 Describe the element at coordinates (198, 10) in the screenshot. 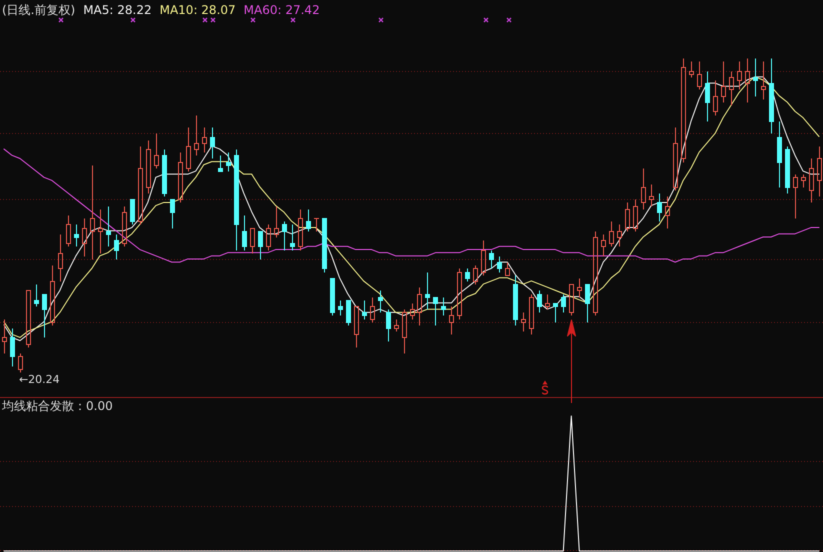

I see `series-name: MA10: 28.07` at that location.